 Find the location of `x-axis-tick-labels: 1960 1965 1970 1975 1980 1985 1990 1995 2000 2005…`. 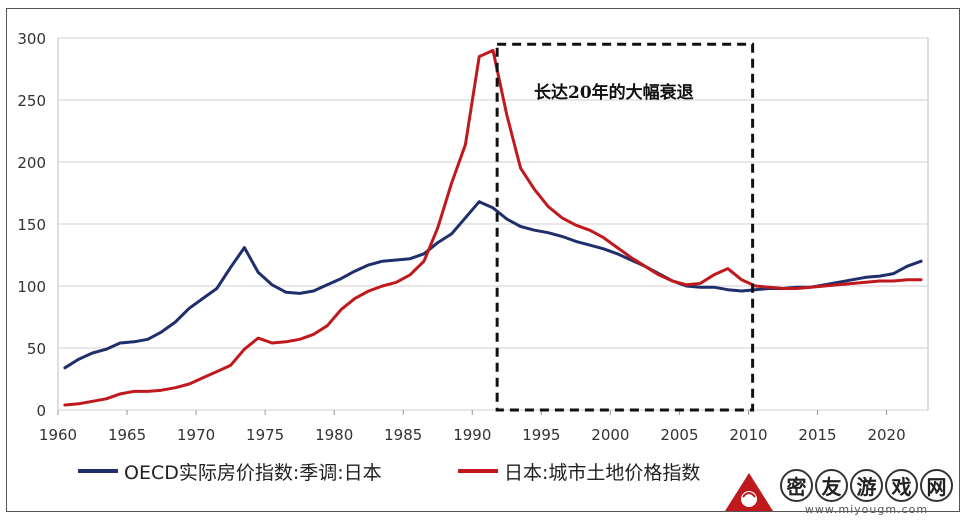

x-axis-tick-labels: 1960 1965 1970 1975 1980 1985 1990 1995 2000 2005… is located at coordinates (472, 435).